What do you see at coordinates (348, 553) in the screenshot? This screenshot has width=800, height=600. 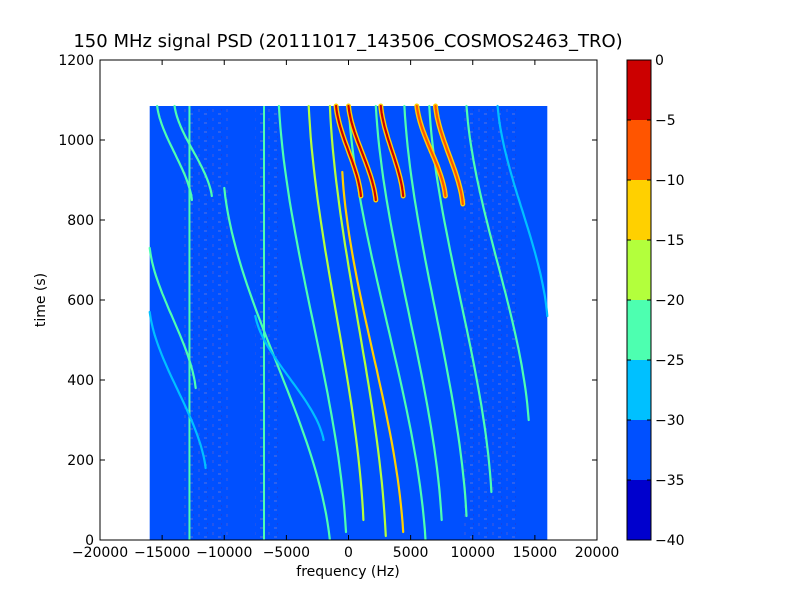 I see `x-tick-label: 0` at bounding box center [348, 553].